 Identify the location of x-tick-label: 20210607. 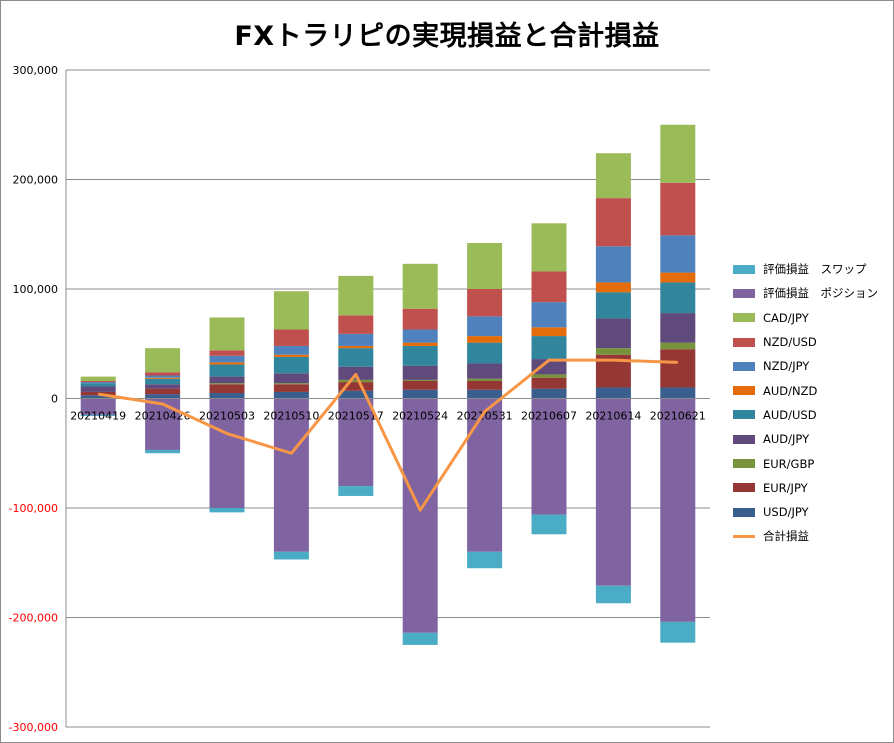
(549, 416).